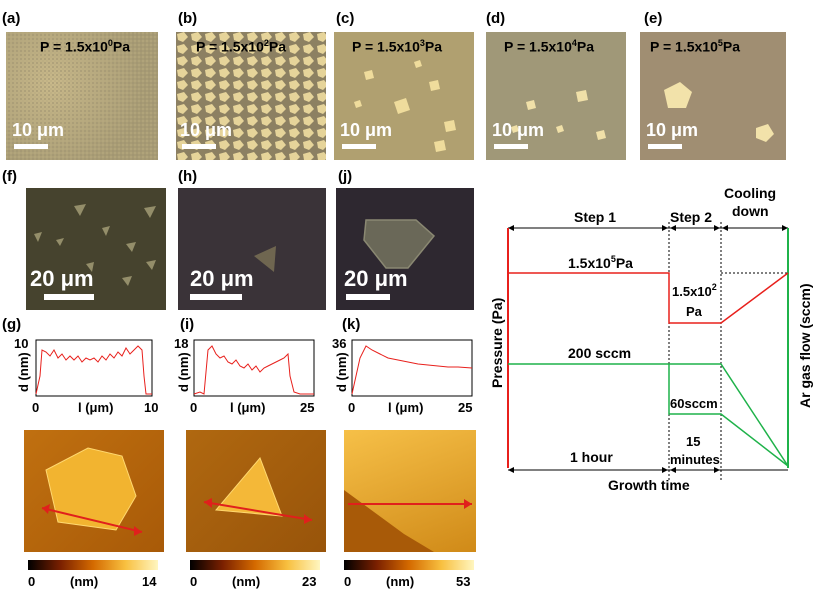  What do you see at coordinates (409, 565) in the screenshot?
I see `colorbar-k` at bounding box center [409, 565].